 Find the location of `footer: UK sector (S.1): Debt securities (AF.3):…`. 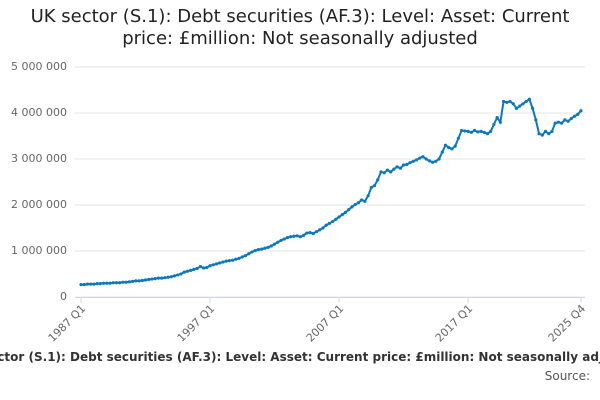

footer: UK sector (S.1): Debt securities (AF.3):… is located at coordinates (300, 360).